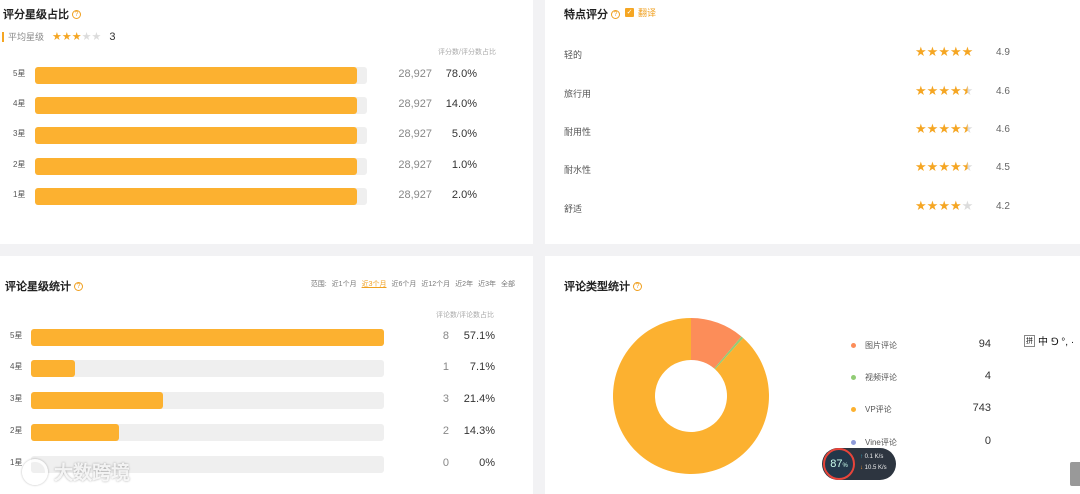 This screenshot has height=494, width=1080. I want to click on side-scroll-button, so click(1075, 474).